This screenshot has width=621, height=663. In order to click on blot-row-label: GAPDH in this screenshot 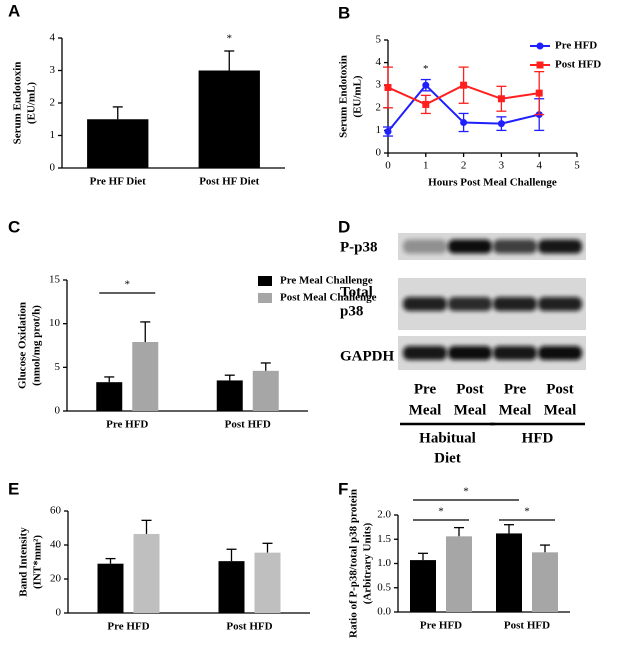, I will do `click(367, 356)`.